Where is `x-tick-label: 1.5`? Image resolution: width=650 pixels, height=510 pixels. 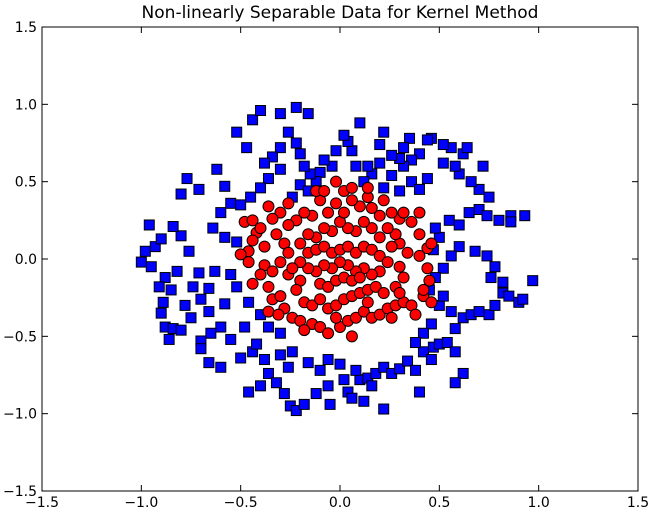
x-tick-label: 1.5 is located at coordinates (638, 502).